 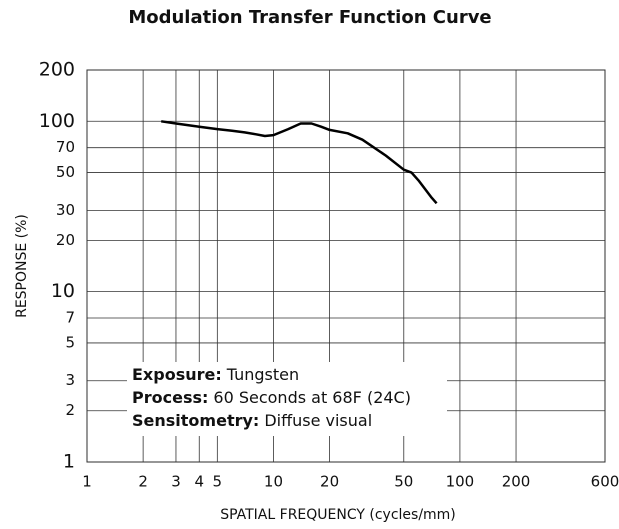 I want to click on y-tick-label: 5, so click(x=70, y=342).